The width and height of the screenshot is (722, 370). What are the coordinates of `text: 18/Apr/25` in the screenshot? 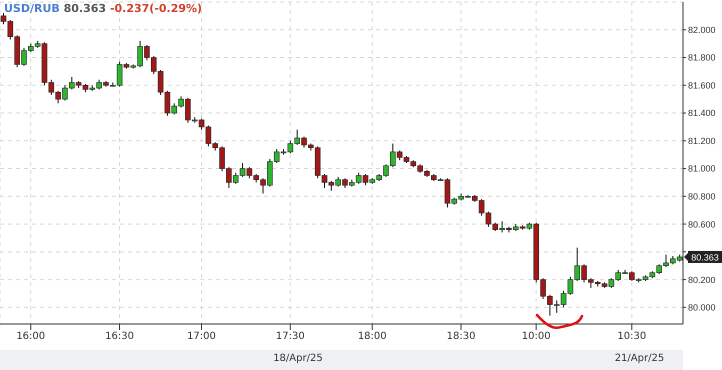 It's located at (298, 358).